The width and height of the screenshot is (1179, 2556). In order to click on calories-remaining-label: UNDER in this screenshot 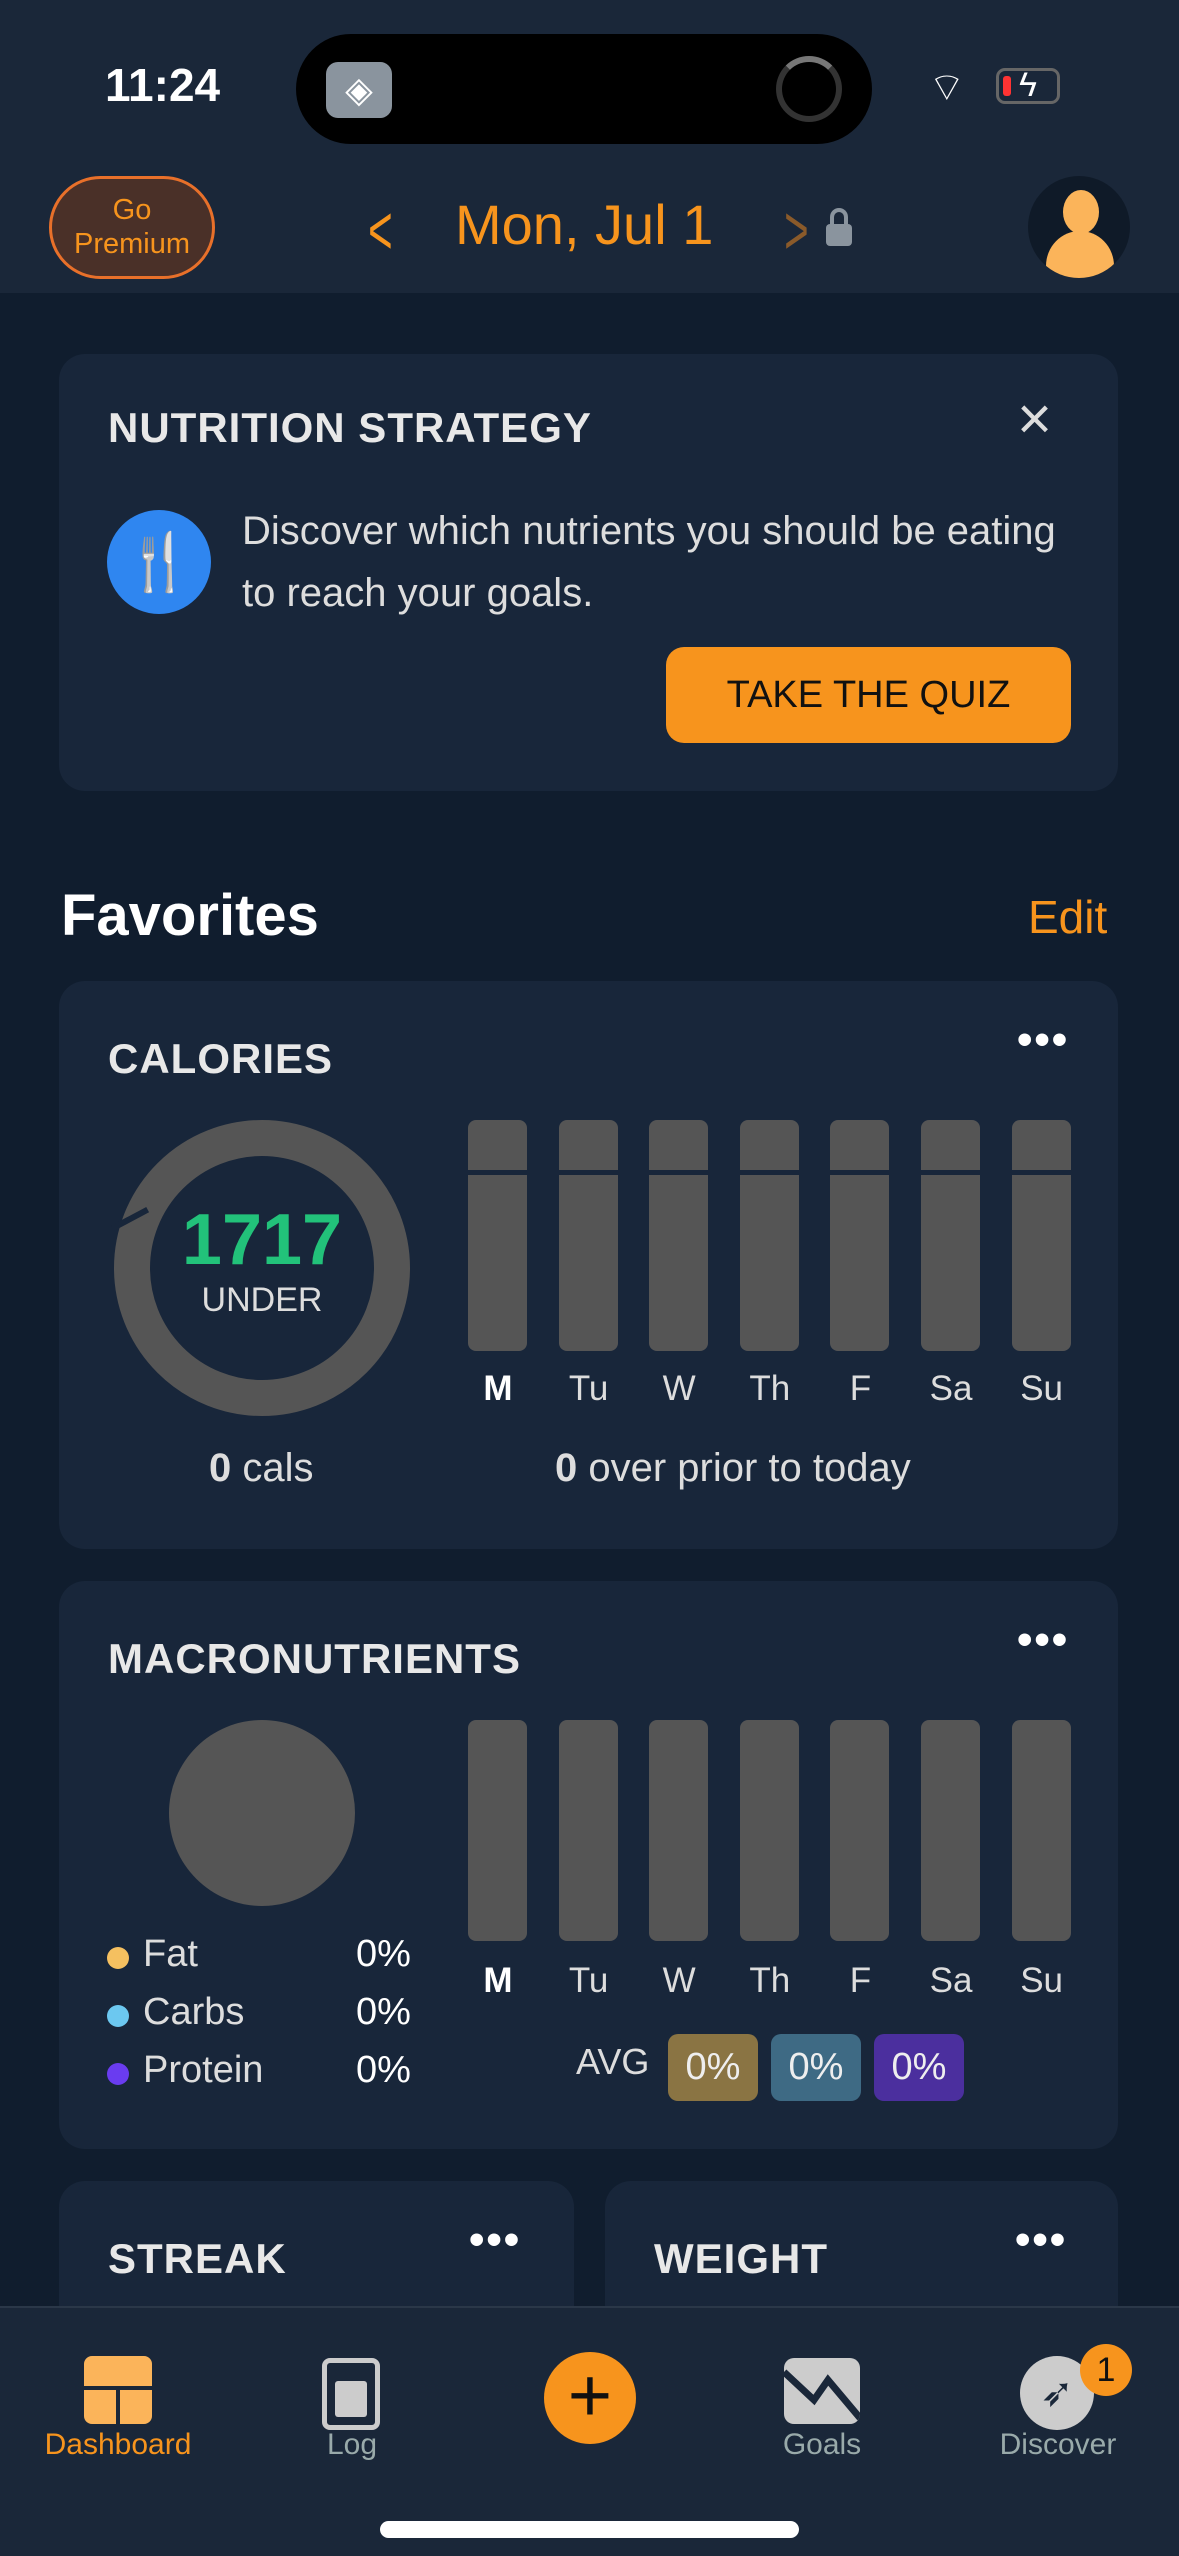, I will do `click(262, 1300)`.